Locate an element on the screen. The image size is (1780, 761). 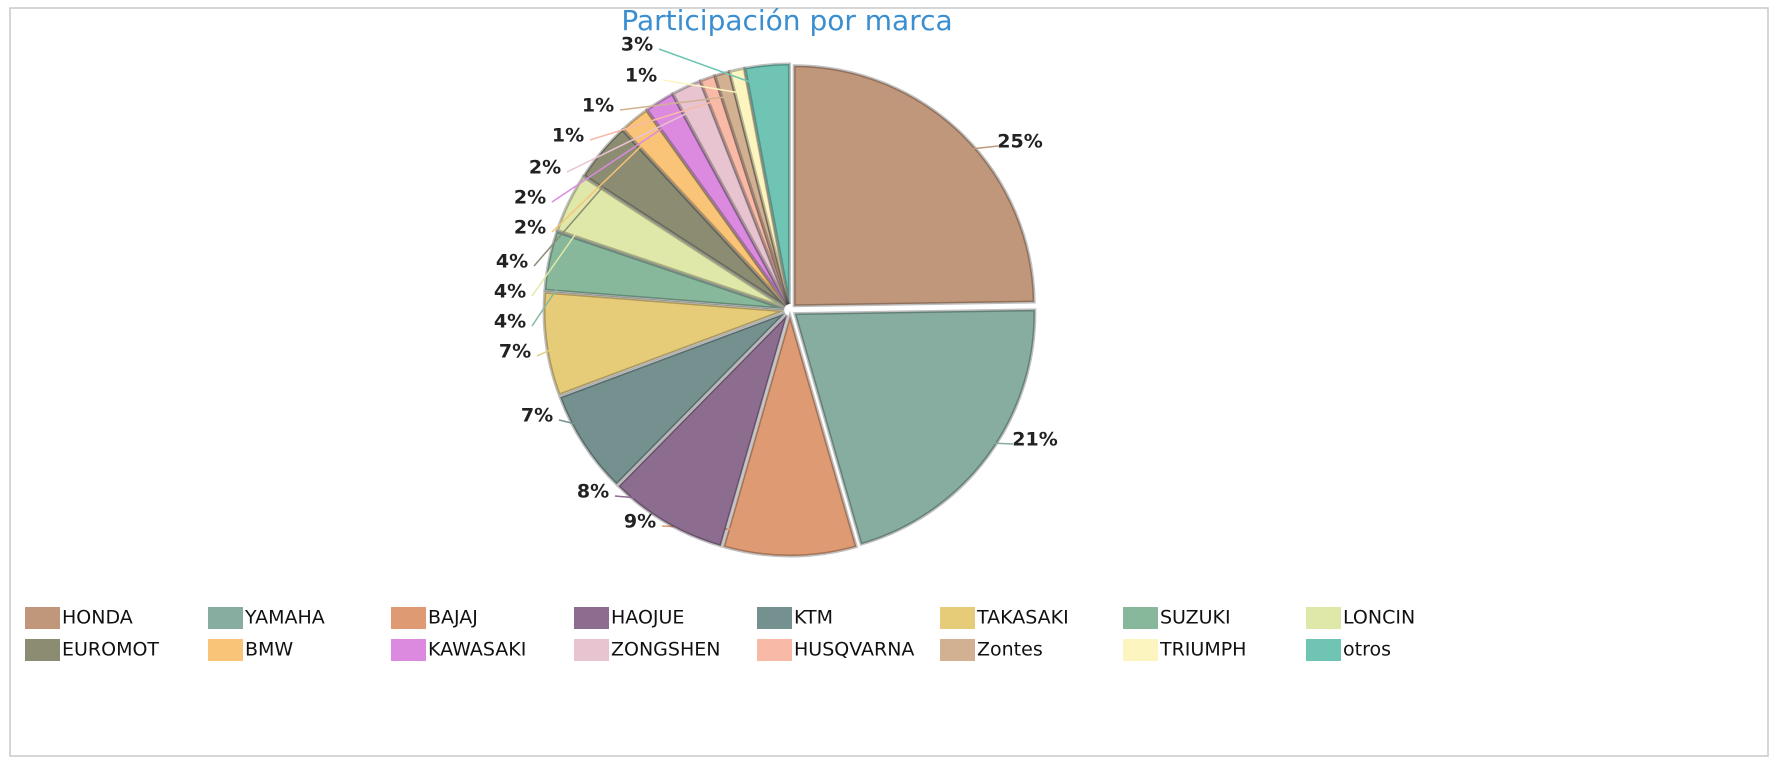
data-label: 9% is located at coordinates (640, 522).